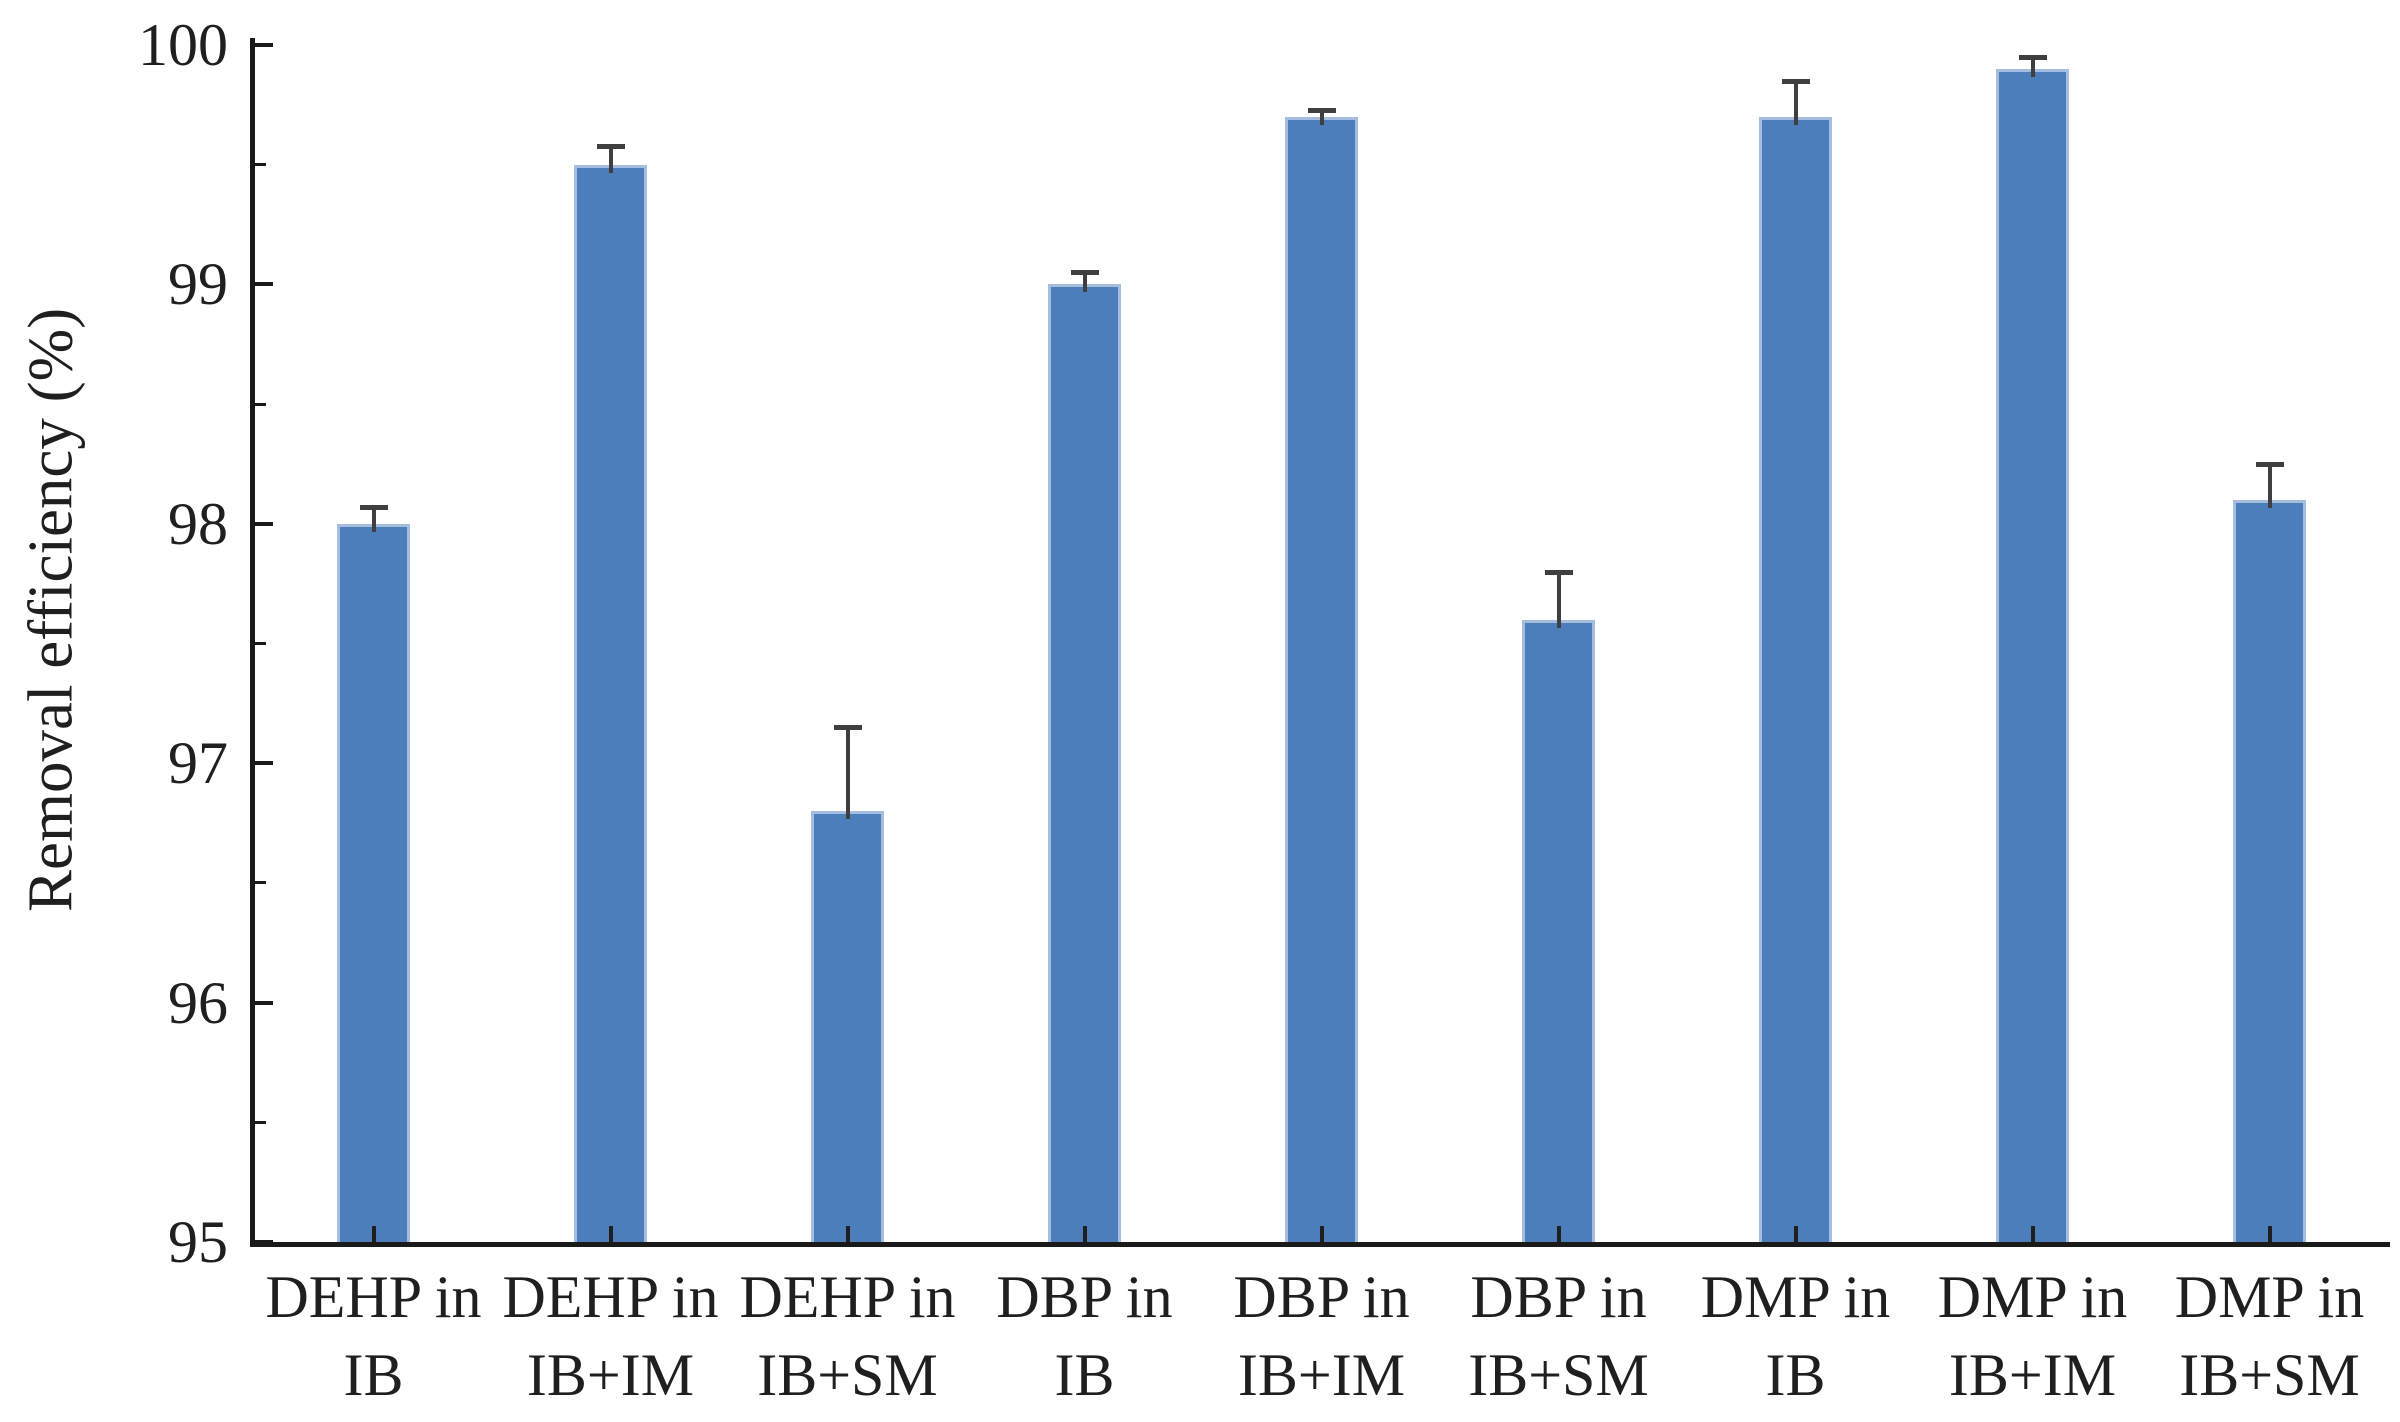  What do you see at coordinates (2260, 1336) in the screenshot?
I see `category-label: DMP in IB+SM` at bounding box center [2260, 1336].